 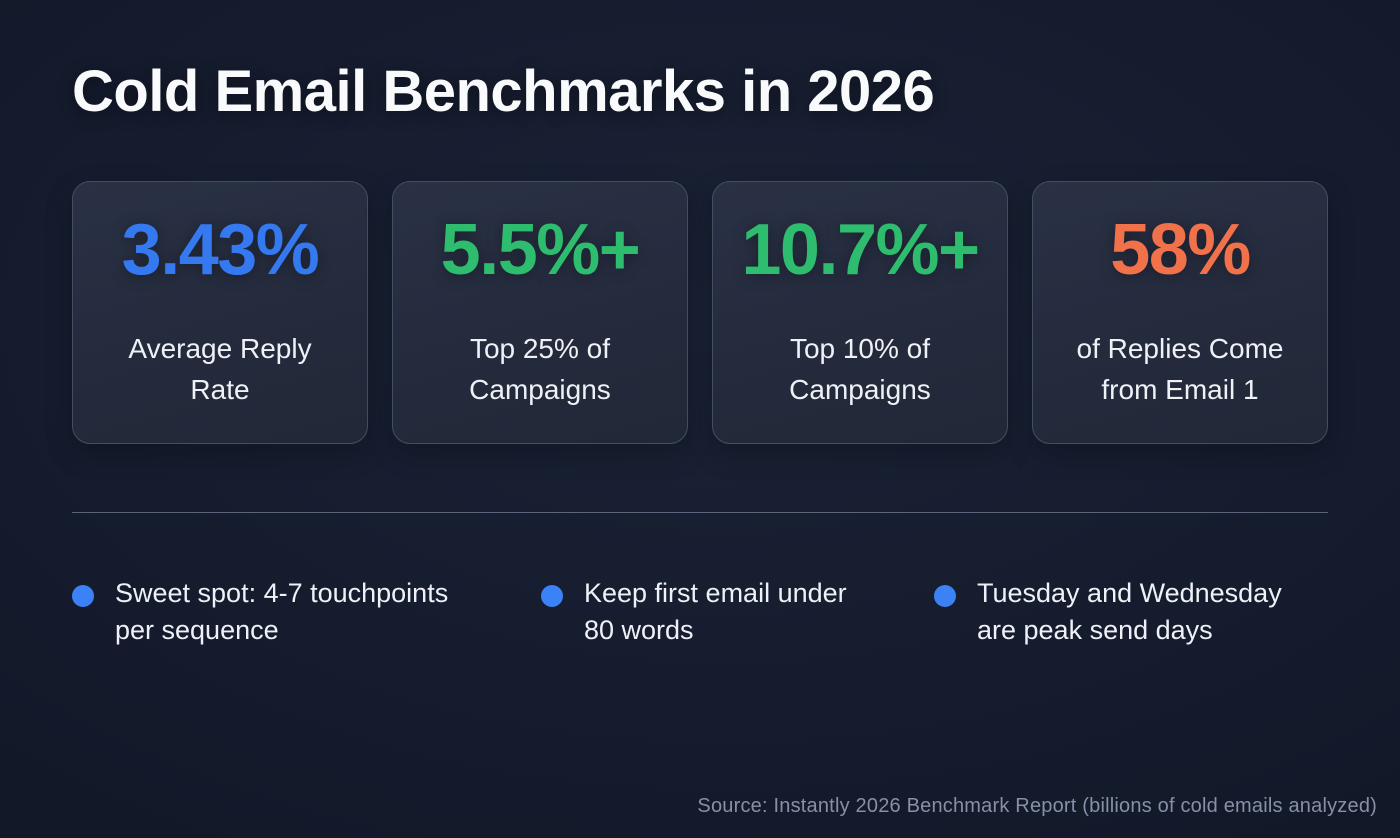 What do you see at coordinates (860, 368) in the screenshot?
I see `stat-label: Top 10% of Campaigns` at bounding box center [860, 368].